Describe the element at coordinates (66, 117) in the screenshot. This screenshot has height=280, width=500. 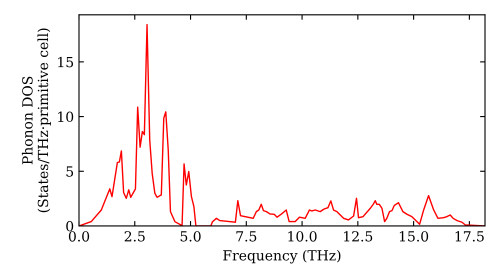
I see `y-tick-label: 10` at that location.